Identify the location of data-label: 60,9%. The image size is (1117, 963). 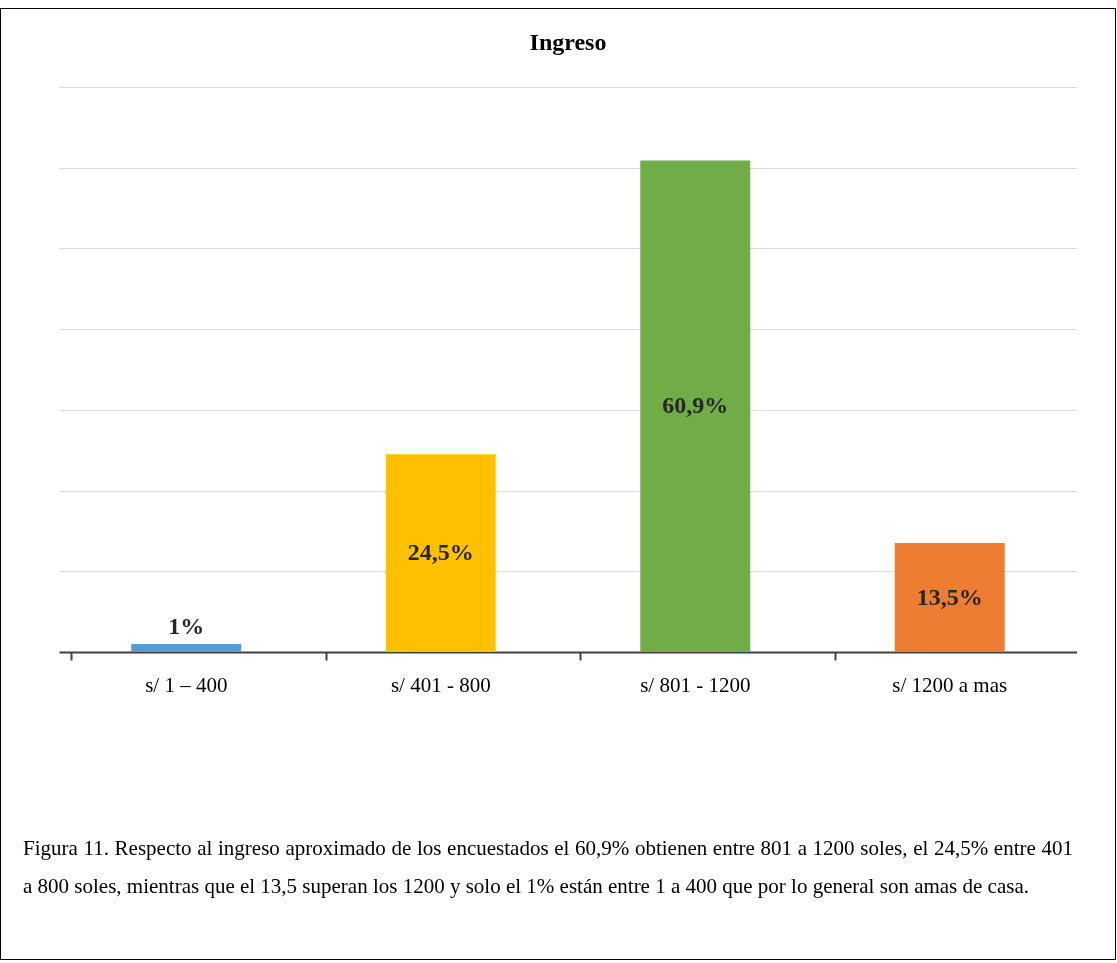
(695, 405).